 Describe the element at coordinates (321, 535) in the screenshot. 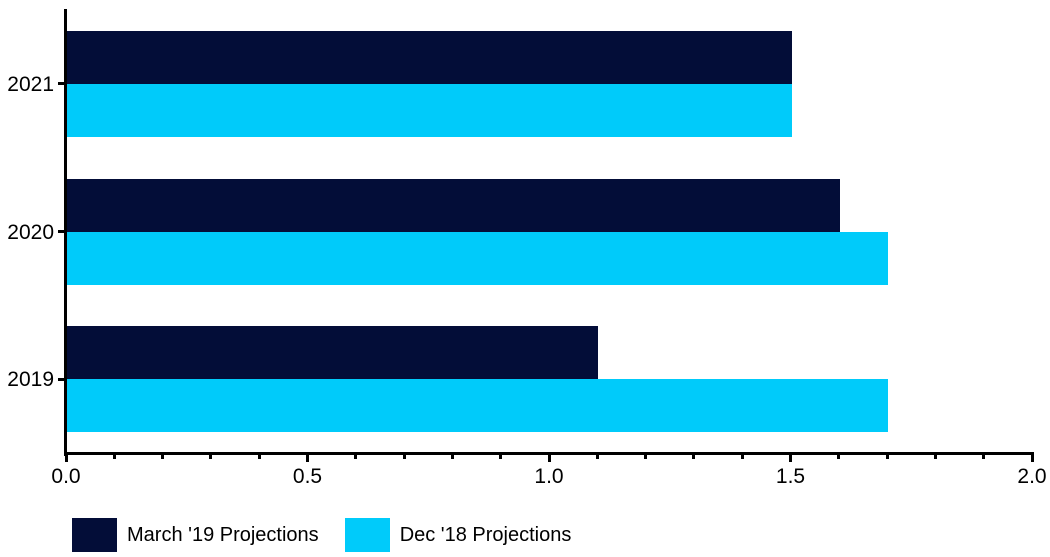

I see `legend: March '19 Projections Dec '18 Projections` at that location.